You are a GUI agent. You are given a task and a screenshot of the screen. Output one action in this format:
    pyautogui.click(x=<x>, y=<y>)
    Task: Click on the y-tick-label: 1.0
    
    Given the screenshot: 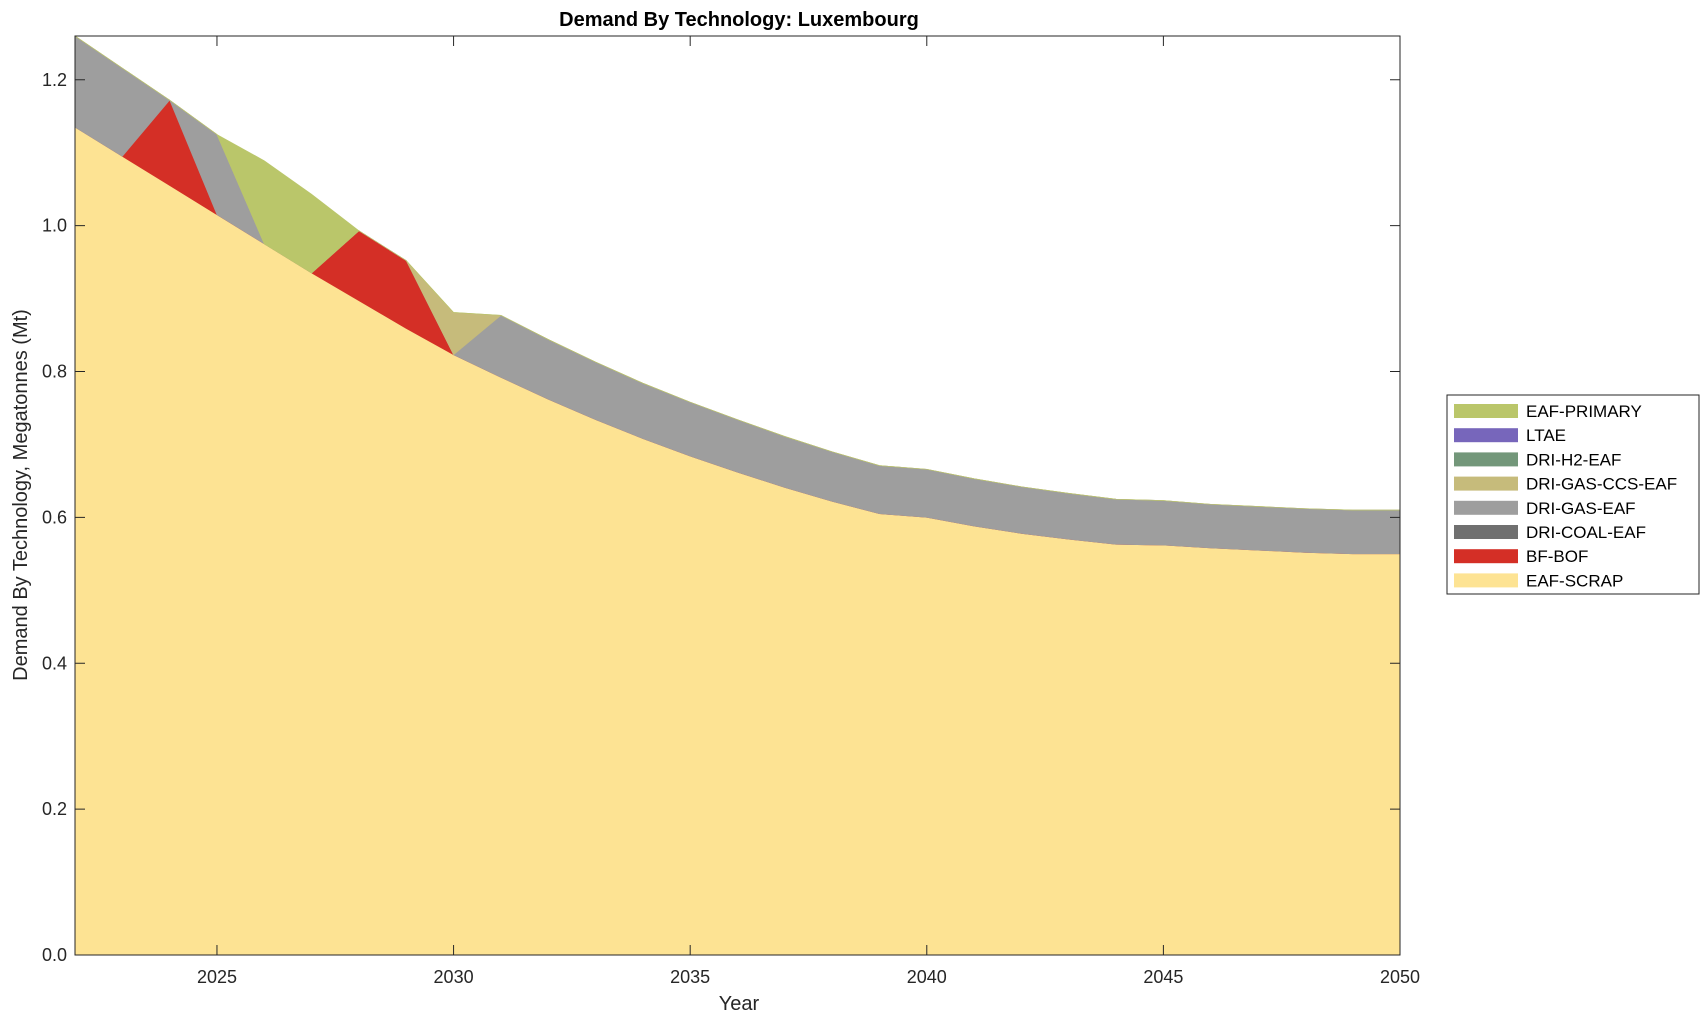 What is the action you would take?
    pyautogui.click(x=54, y=226)
    